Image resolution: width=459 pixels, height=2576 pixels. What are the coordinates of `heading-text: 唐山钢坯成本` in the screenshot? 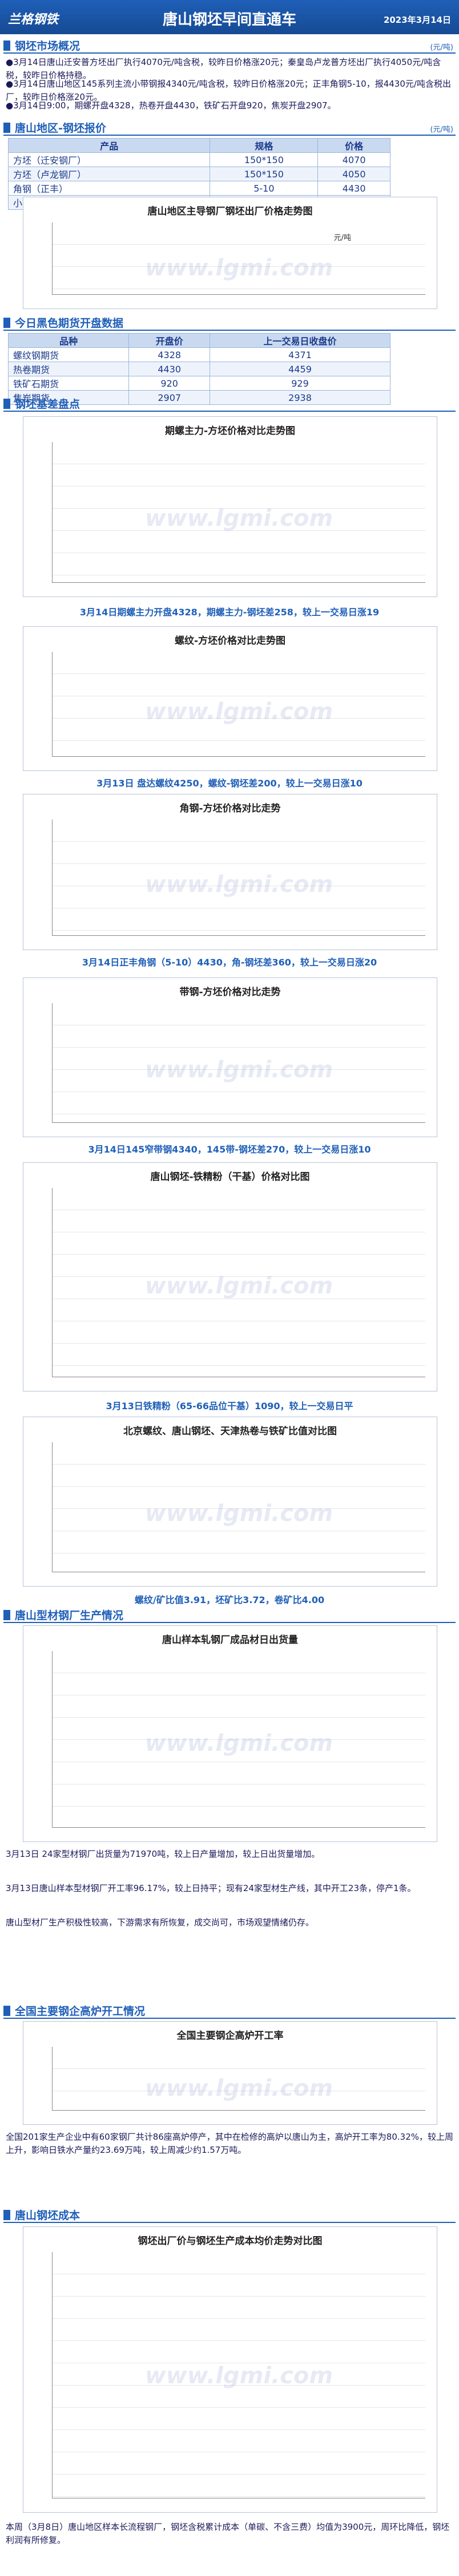 It's located at (47, 2215).